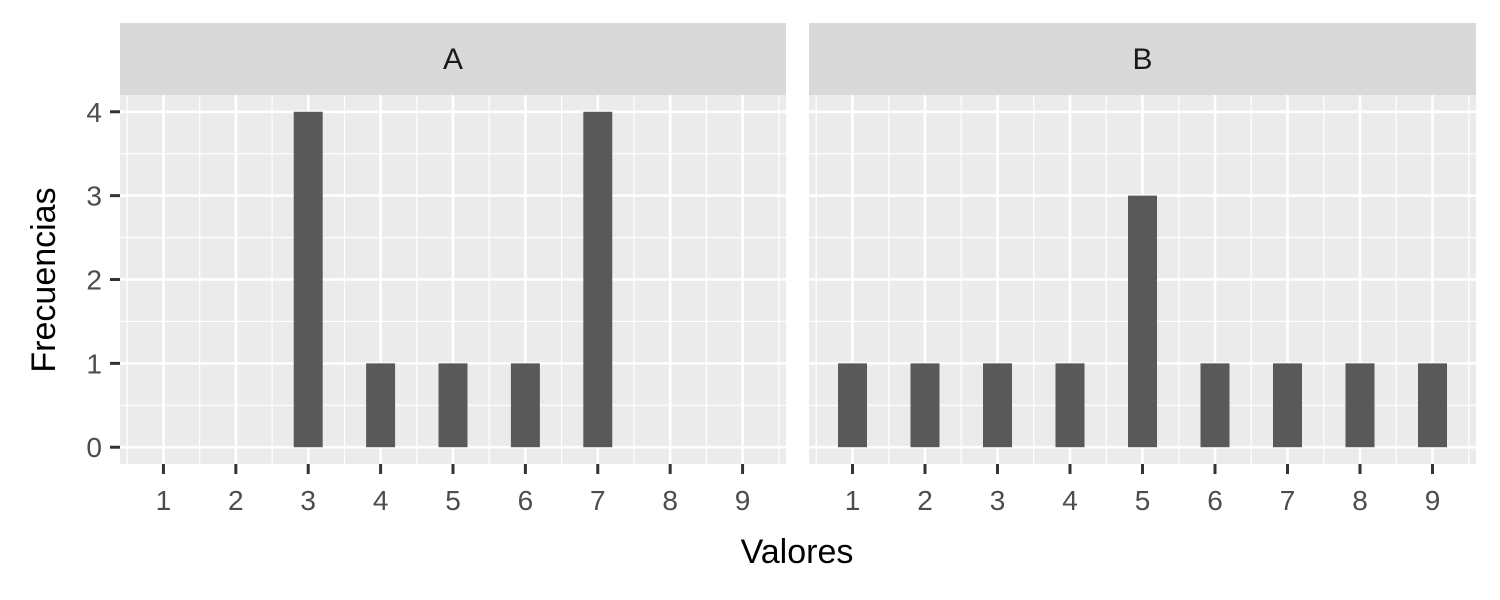 Image resolution: width=1500 pixels, height=600 pixels. I want to click on y-tick-label: 2, so click(94, 280).